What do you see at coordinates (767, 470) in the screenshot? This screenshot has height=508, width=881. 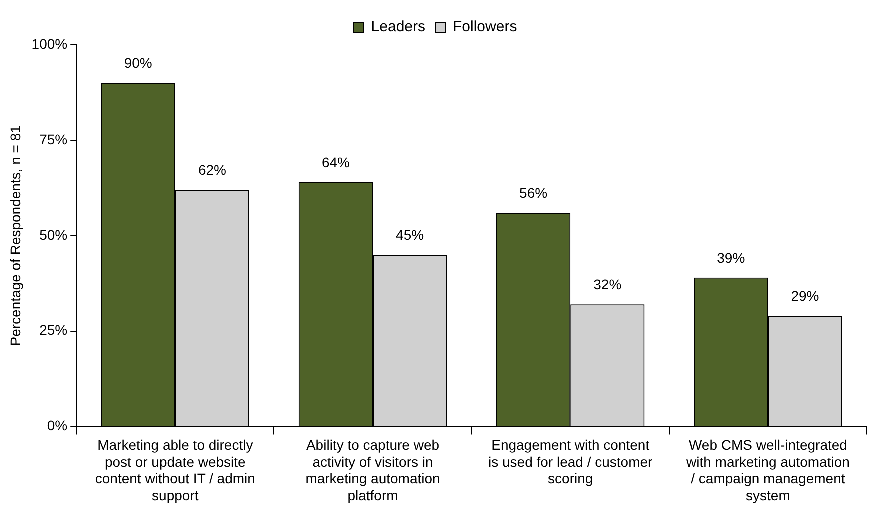 I see `x-tick-label: Web CMS well-integrated with marketing automation / campaign management system` at bounding box center [767, 470].